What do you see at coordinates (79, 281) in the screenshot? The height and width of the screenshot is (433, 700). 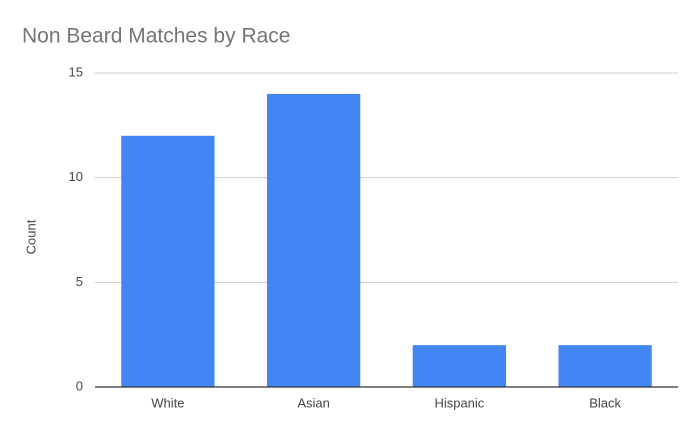 I see `y-tick-label: 5` at bounding box center [79, 281].